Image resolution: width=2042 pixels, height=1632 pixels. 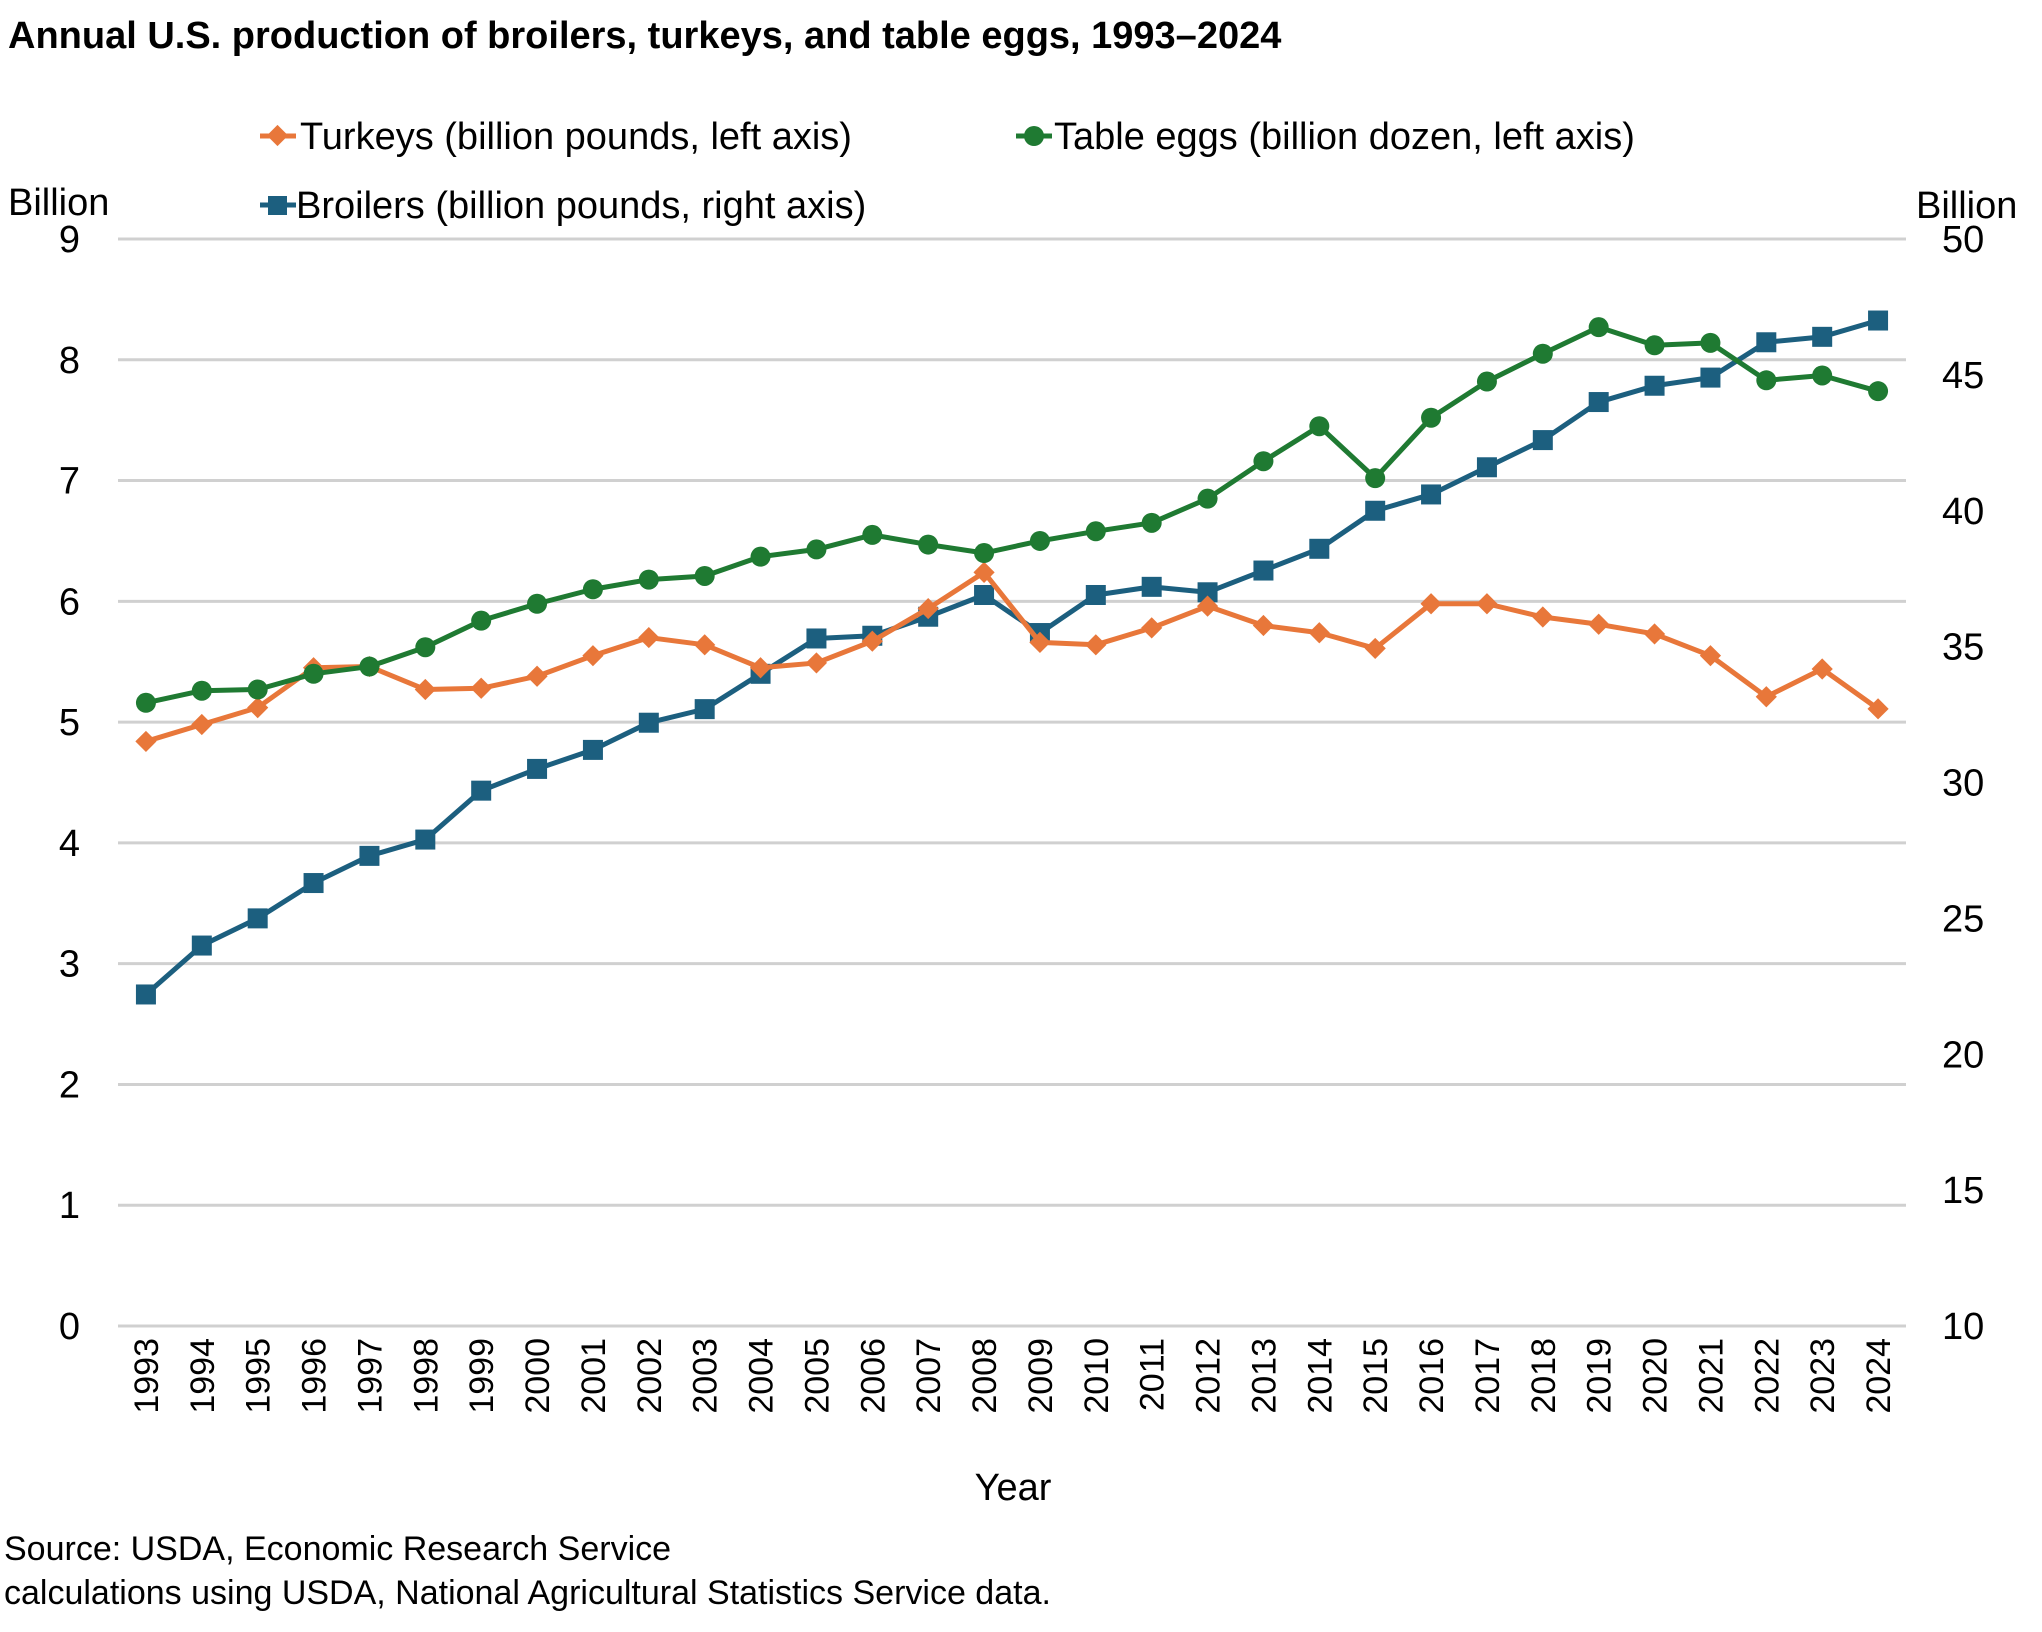 What do you see at coordinates (370, 1376) in the screenshot?
I see `x-tick-label: 1997` at bounding box center [370, 1376].